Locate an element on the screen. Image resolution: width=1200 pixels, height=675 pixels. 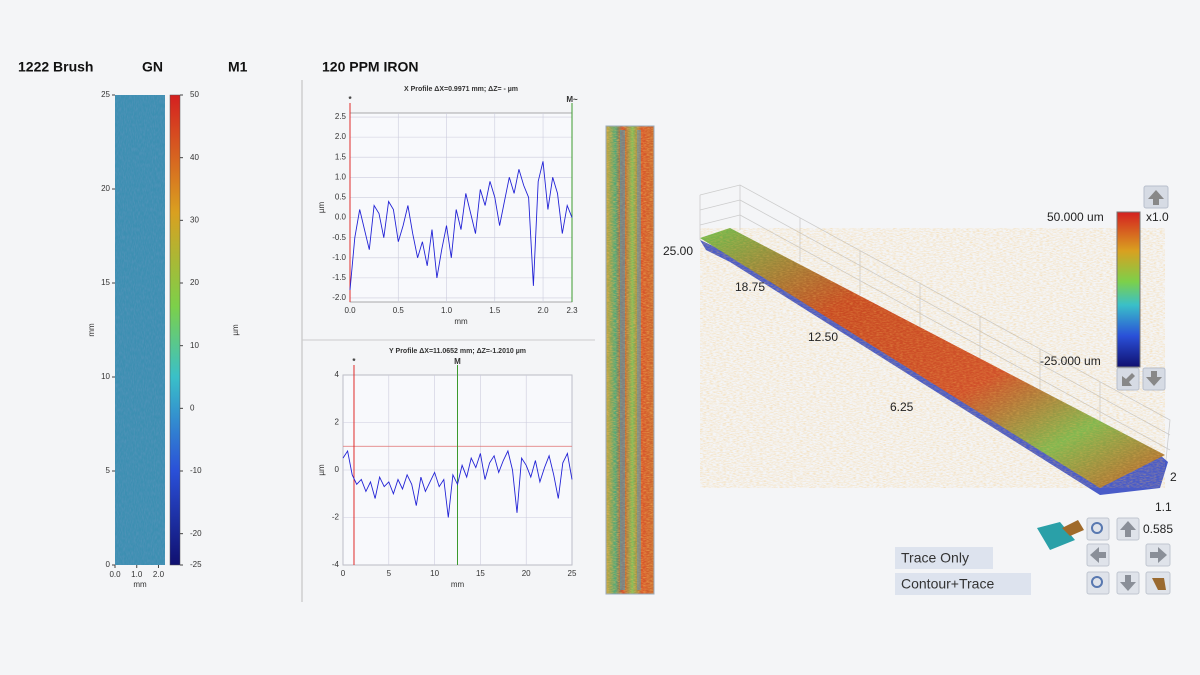
y-tick-label: 2 is located at coordinates (337, 422).